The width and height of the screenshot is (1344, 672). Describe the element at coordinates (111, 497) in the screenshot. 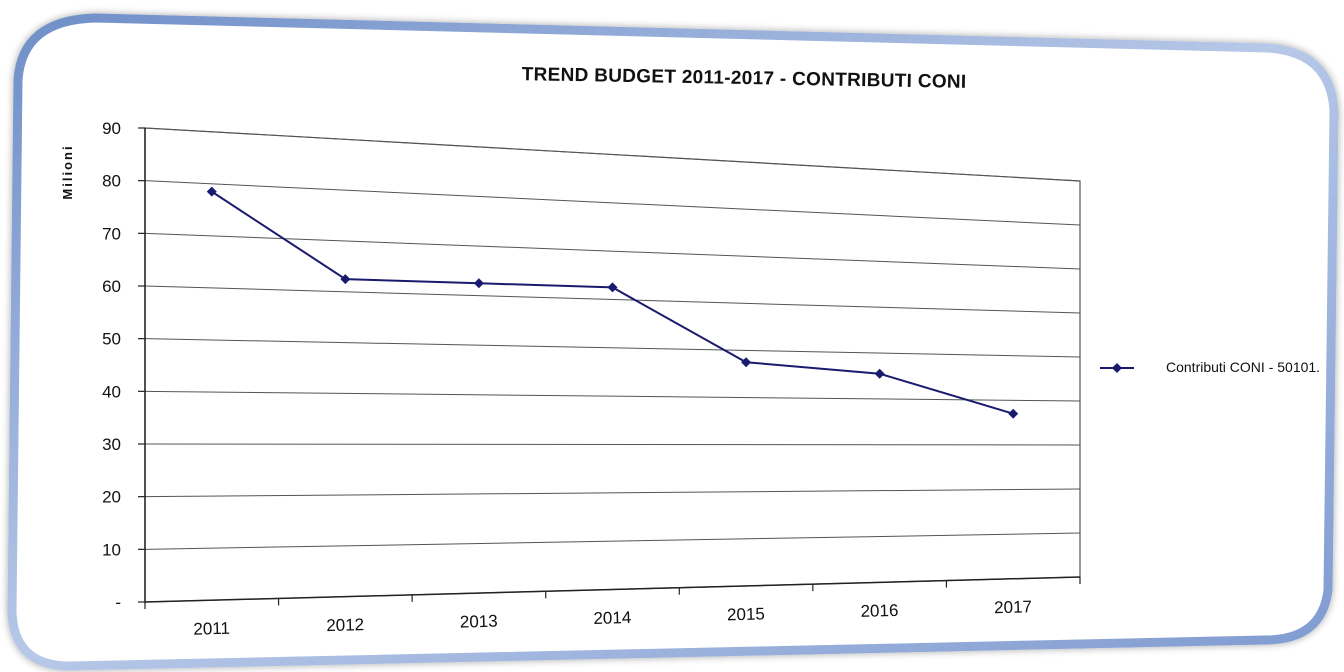

I see `y-tick-label: 20` at that location.